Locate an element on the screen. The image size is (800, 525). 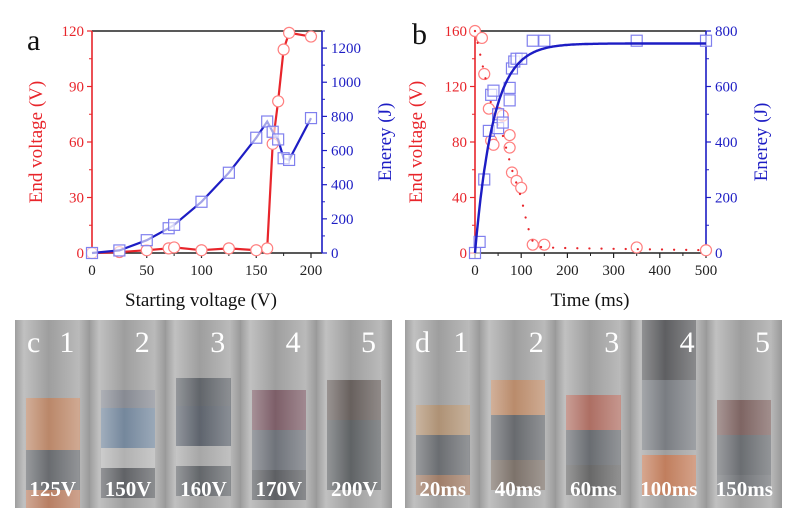
test-tube-3: 3 160V is located at coordinates (203, 414).